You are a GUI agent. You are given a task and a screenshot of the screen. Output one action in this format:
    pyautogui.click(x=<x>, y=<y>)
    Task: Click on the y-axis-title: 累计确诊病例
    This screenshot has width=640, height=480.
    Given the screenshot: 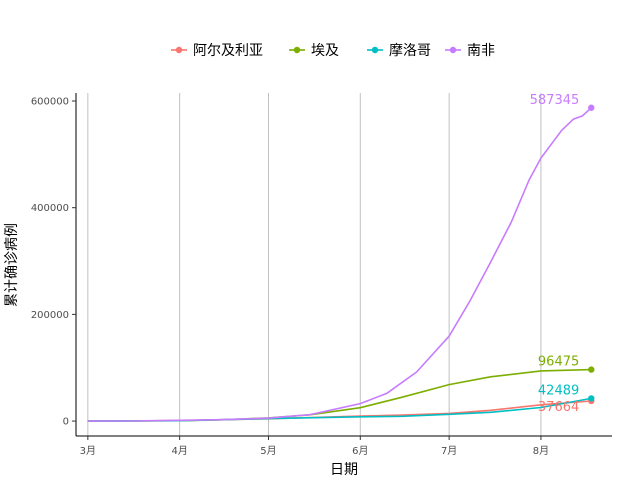 What is the action you would take?
    pyautogui.click(x=12, y=265)
    